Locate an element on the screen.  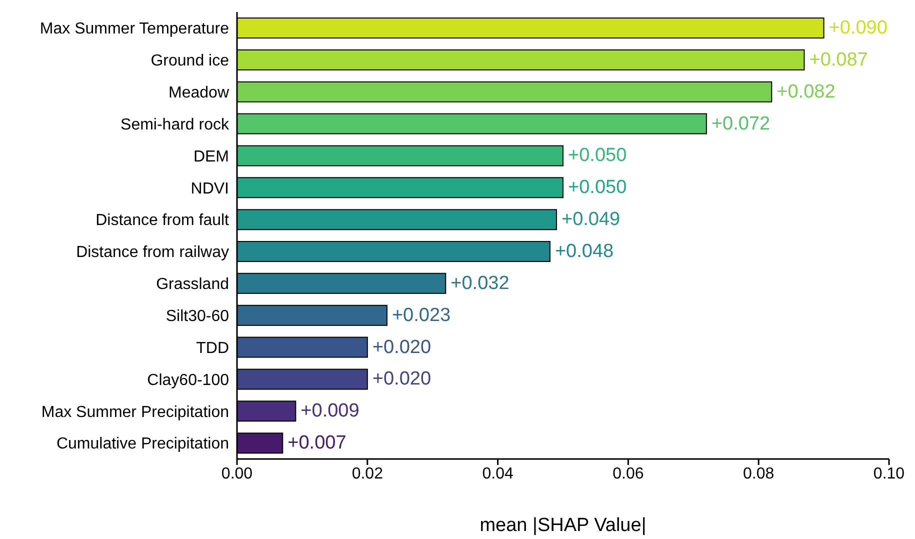
x-tick-label: 0.08 is located at coordinates (758, 473).